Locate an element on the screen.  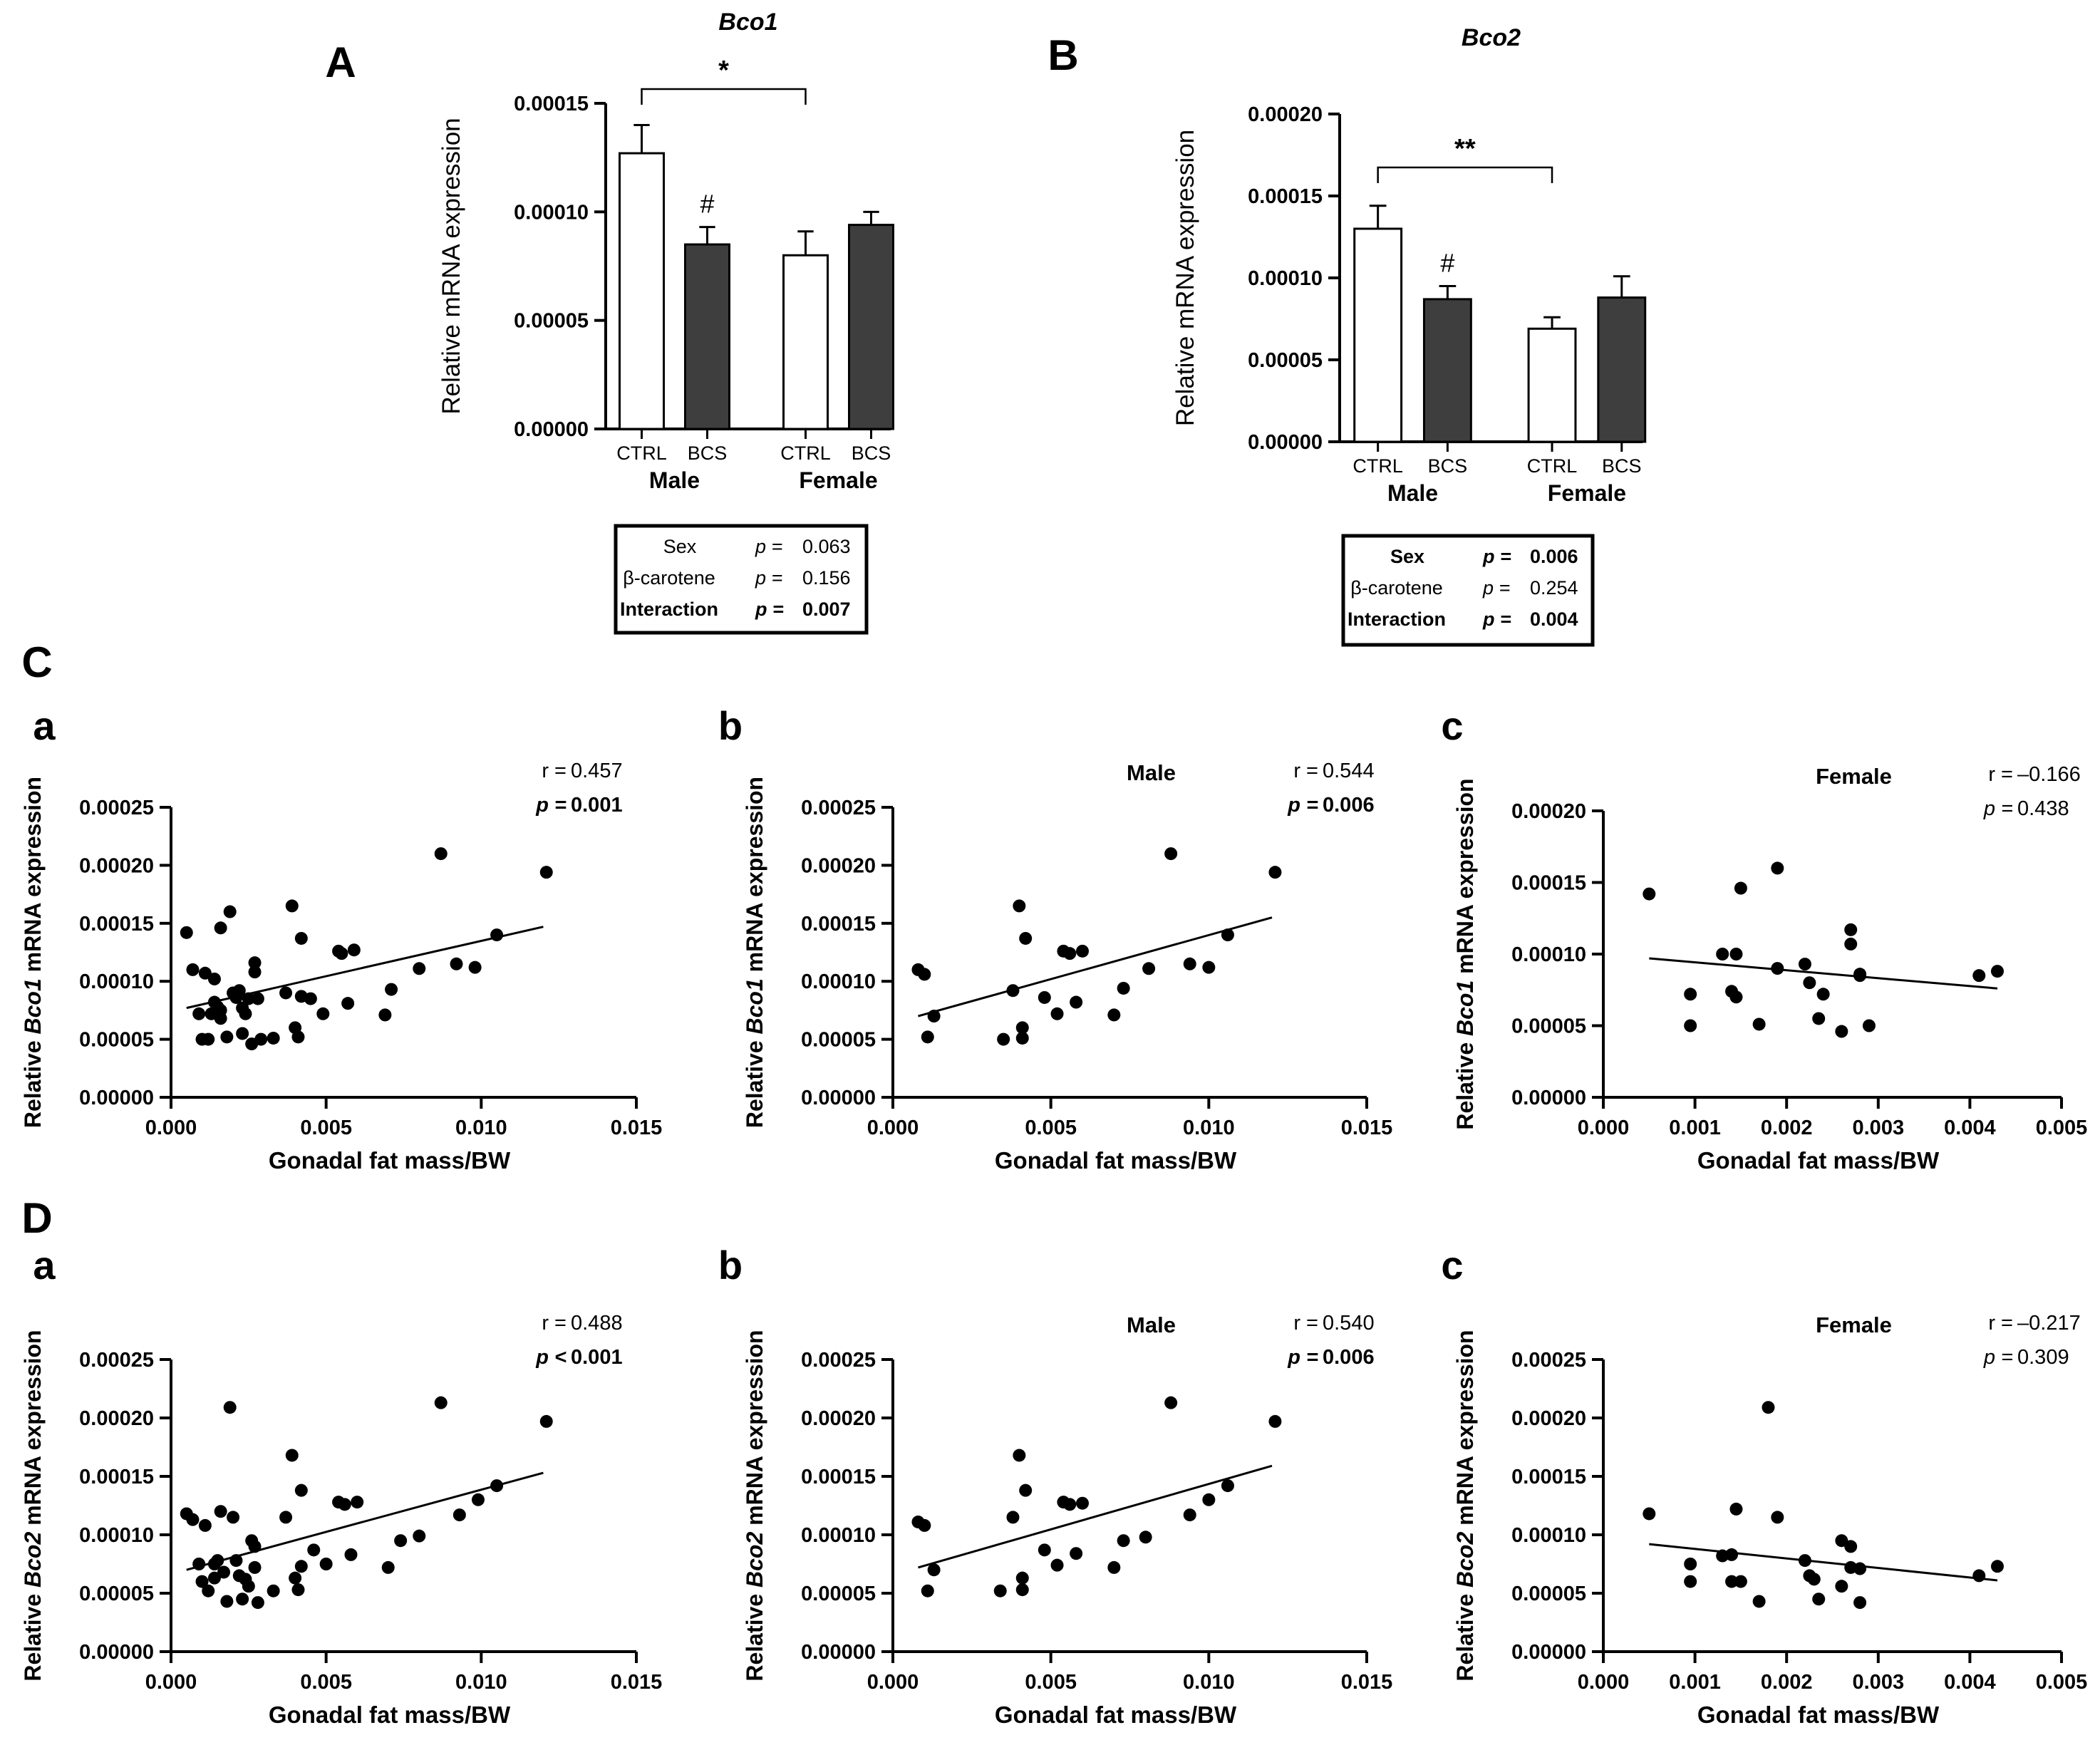
x-tick-label: 0.000 is located at coordinates (1604, 1128).